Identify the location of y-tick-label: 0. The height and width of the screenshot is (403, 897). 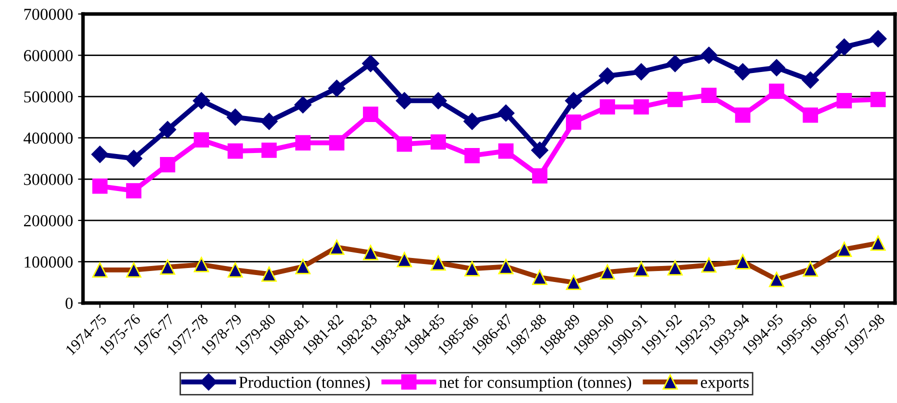
(69, 303).